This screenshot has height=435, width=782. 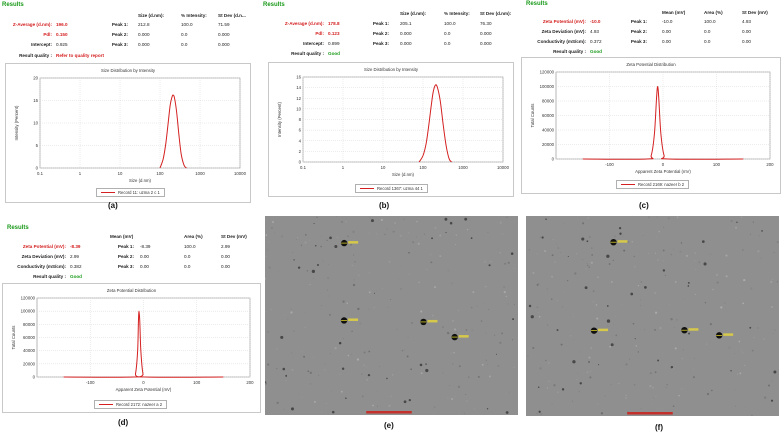 I want to click on zeta-deviation-value: 2.99, so click(x=74, y=256).